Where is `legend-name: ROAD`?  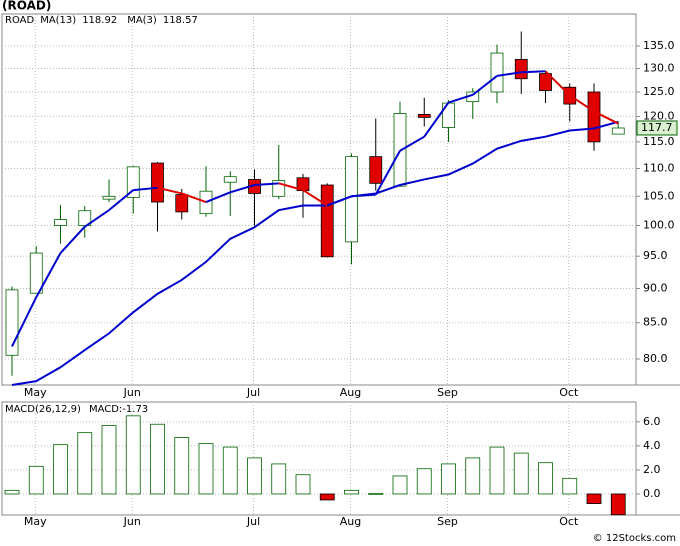
legend-name: ROAD is located at coordinates (19, 20).